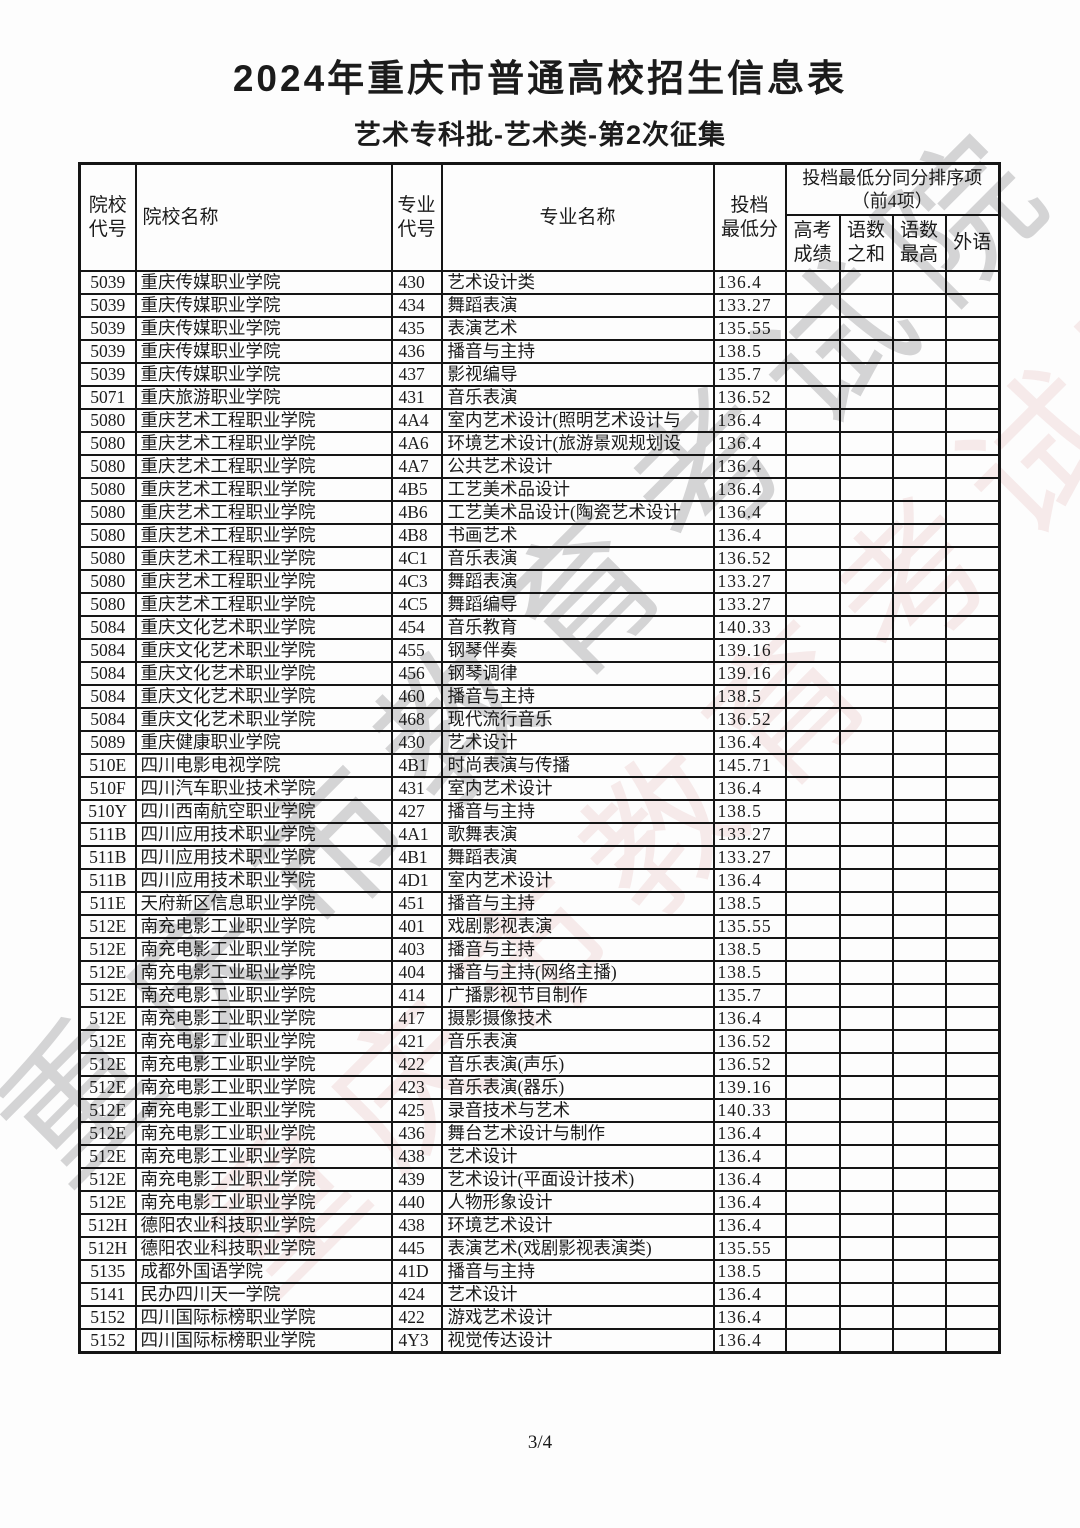 The image size is (1080, 1528). I want to click on table-row: 512H 德阳农业科技职业学院 438 环境艺术设计 136.4, so click(539, 1225).